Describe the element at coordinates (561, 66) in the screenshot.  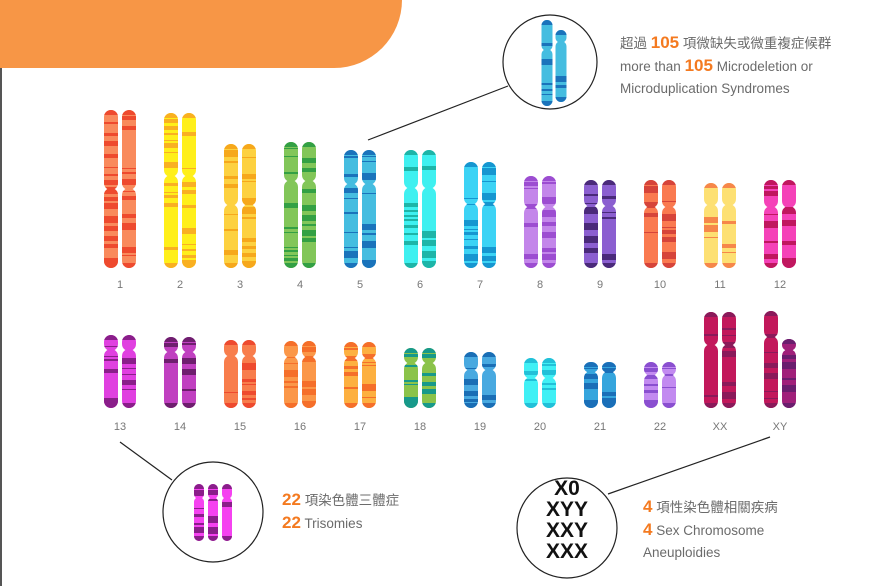
I see `microdeletion-chromosome` at that location.